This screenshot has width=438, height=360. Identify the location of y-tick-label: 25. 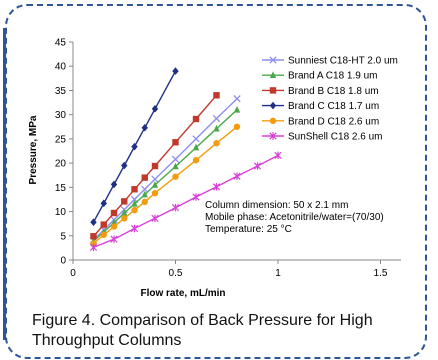
(61, 139).